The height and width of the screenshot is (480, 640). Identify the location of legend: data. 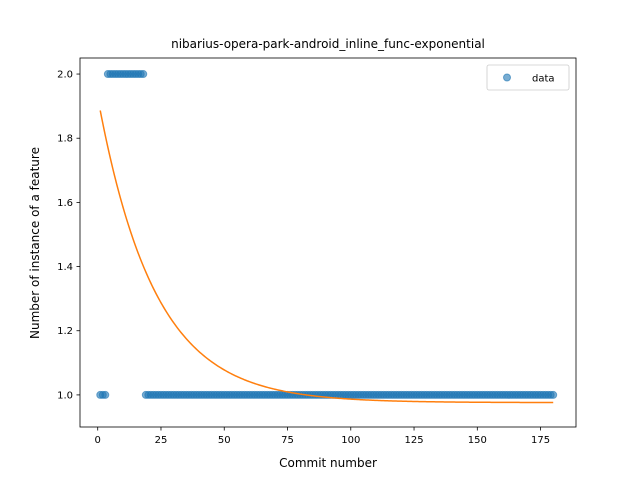
(528, 77).